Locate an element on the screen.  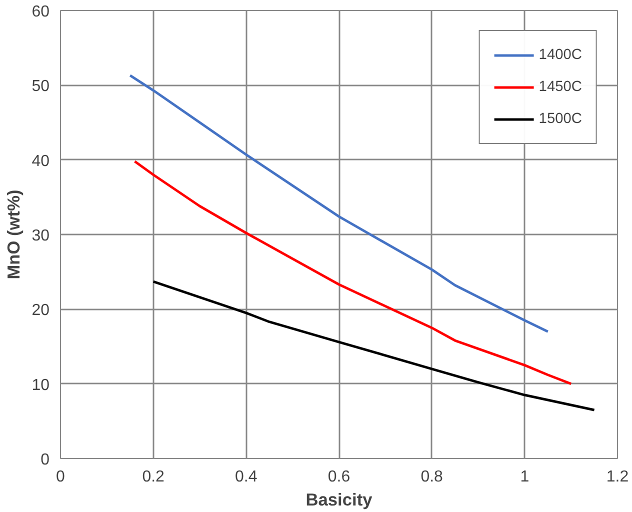
x-tick-label: 1.2 is located at coordinates (617, 477).